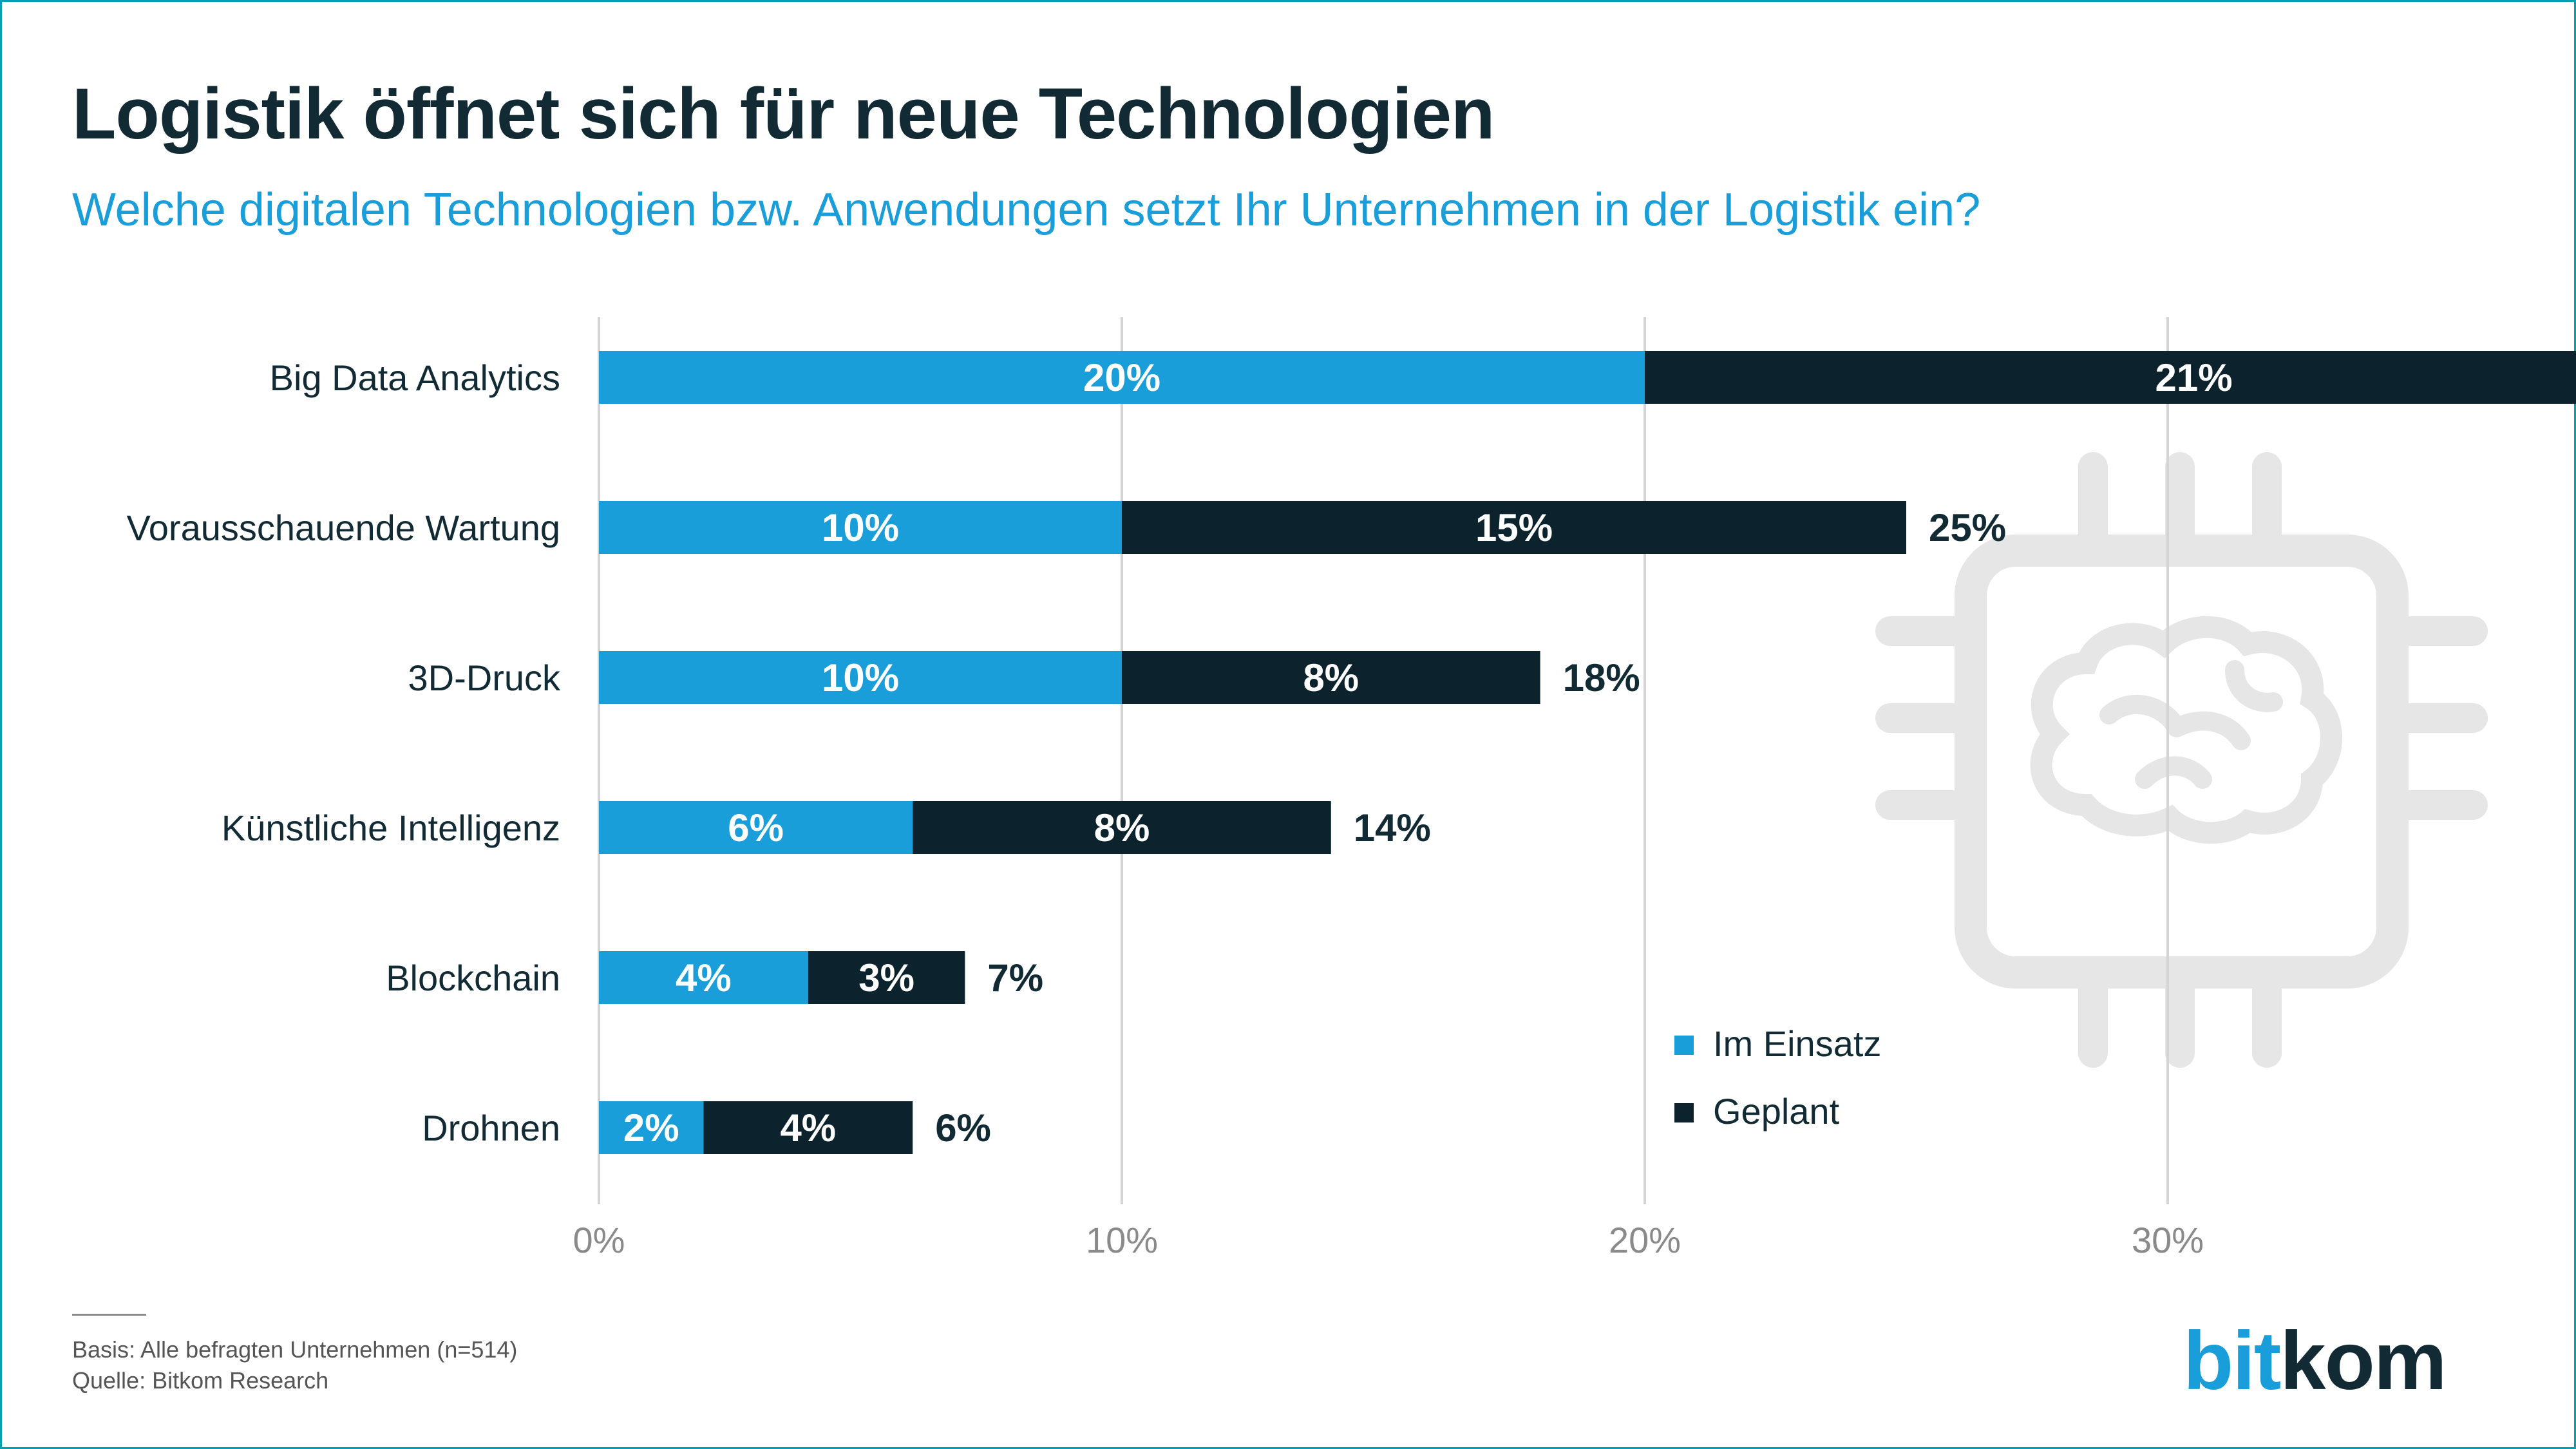  Describe the element at coordinates (1122, 1240) in the screenshot. I see `x-tick-label: 10%` at that location.